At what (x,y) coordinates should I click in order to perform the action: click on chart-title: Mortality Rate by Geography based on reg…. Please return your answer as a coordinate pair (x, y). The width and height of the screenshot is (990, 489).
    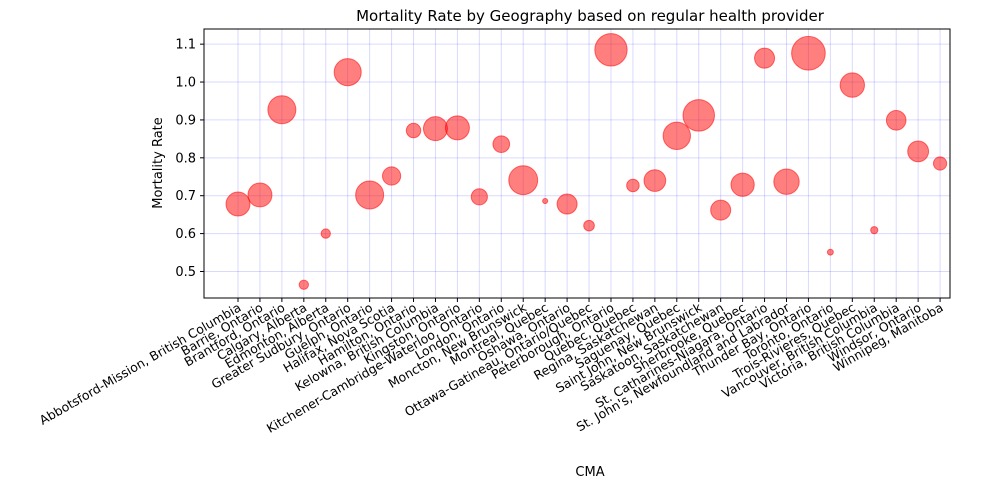
    Looking at the image, I should click on (590, 16).